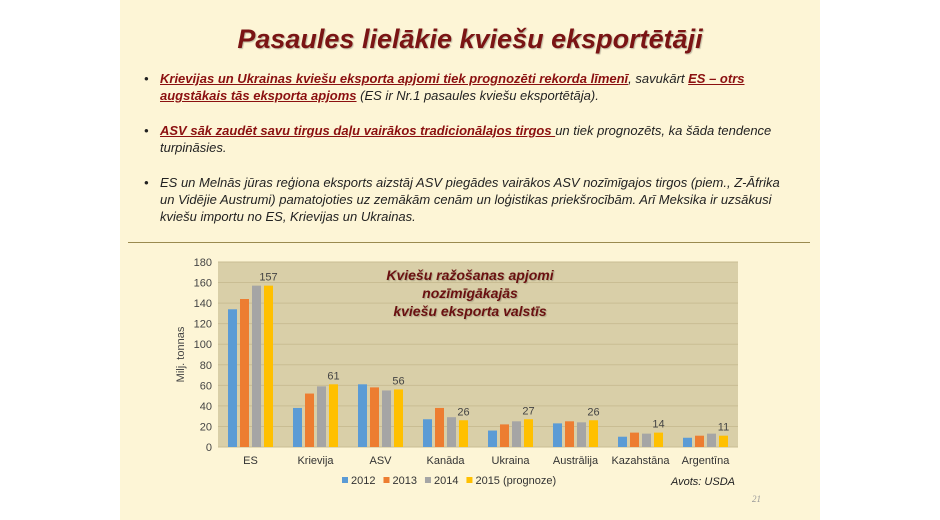  What do you see at coordinates (206, 427) in the screenshot?
I see `y-tick-label: 20` at bounding box center [206, 427].